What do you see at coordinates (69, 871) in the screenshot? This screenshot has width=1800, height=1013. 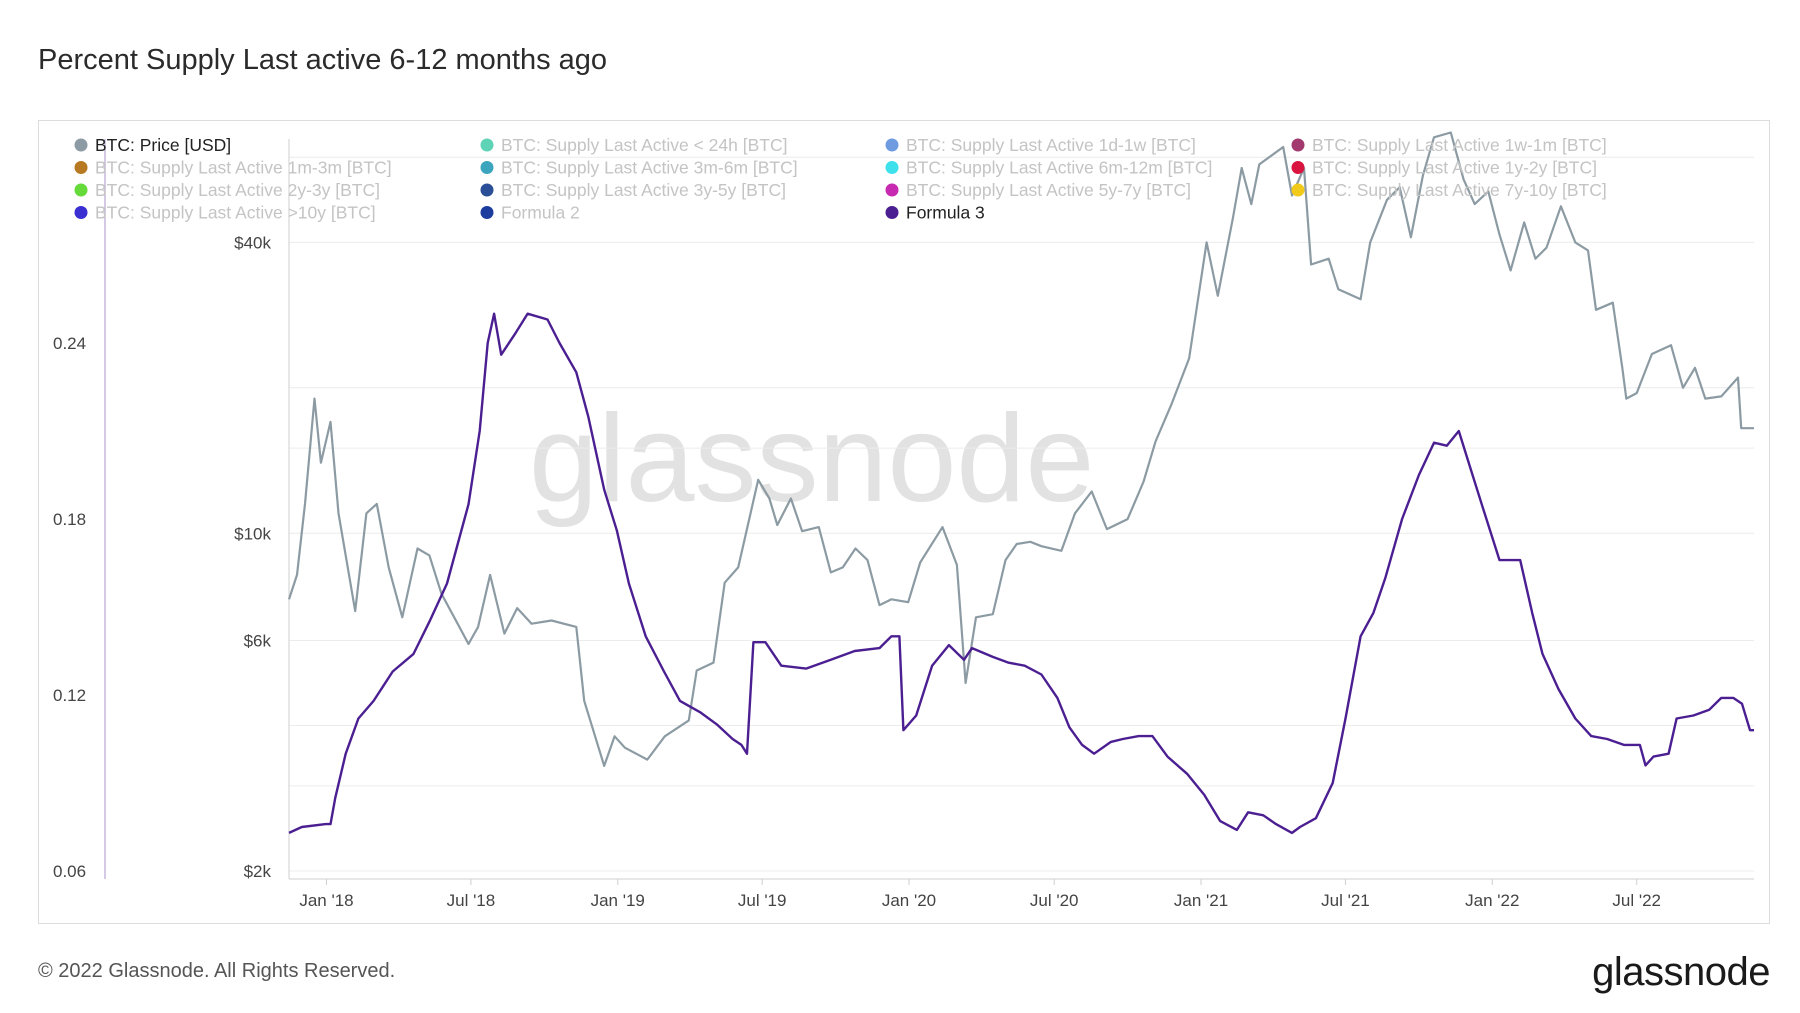 I see `left-axis-tick-label: 0.06` at bounding box center [69, 871].